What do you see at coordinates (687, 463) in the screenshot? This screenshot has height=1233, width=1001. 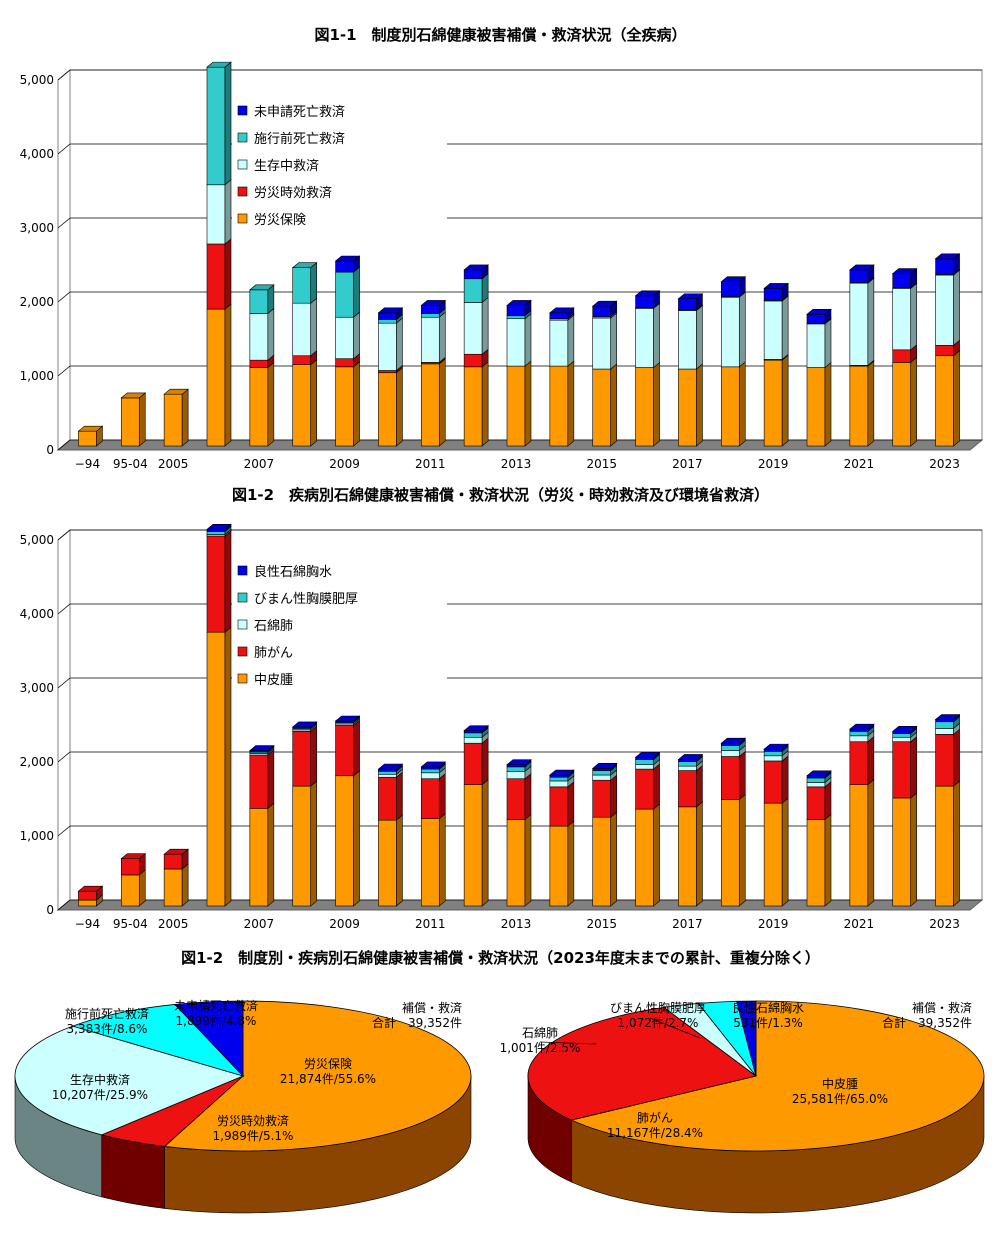 I see `chart1-x-tick-label: 2017` at bounding box center [687, 463].